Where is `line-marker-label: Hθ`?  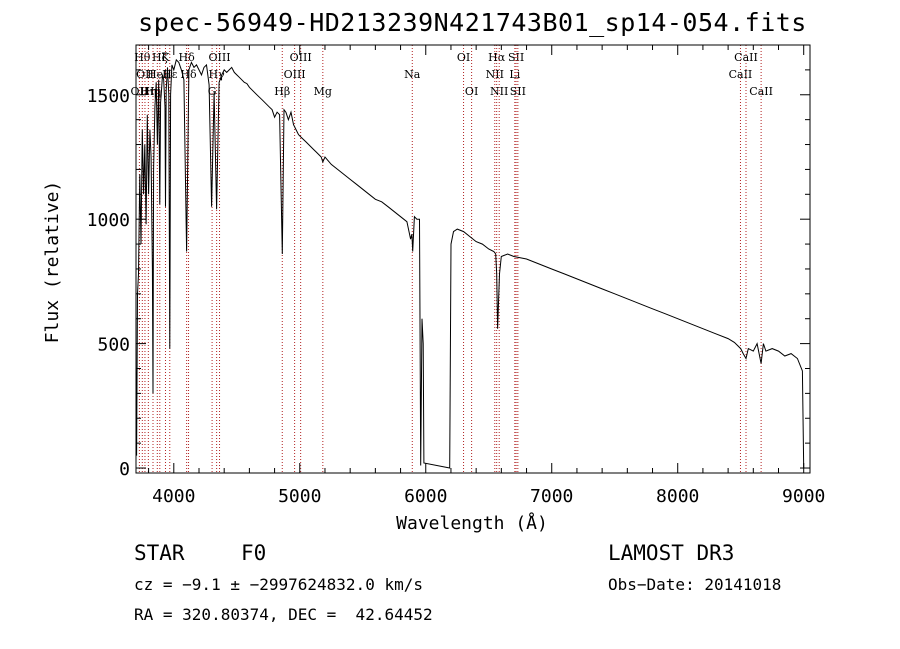 line-marker-label: Hθ is located at coordinates (142, 57).